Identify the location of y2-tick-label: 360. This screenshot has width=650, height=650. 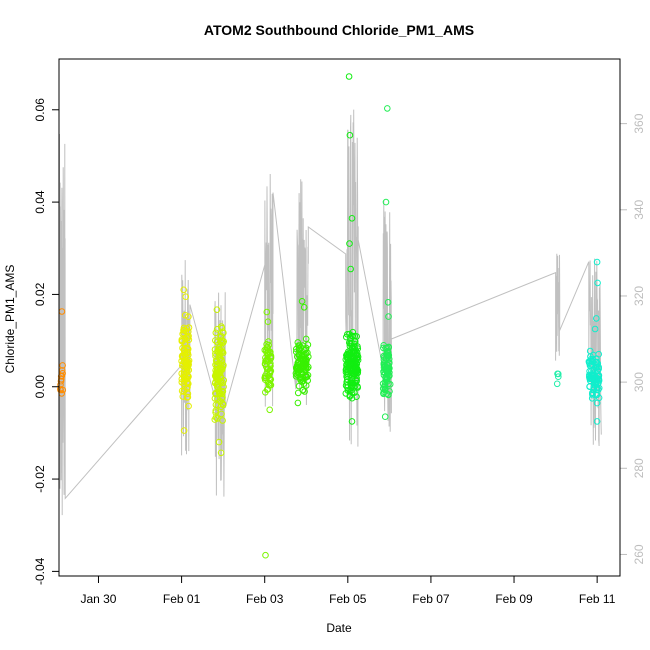
(639, 123).